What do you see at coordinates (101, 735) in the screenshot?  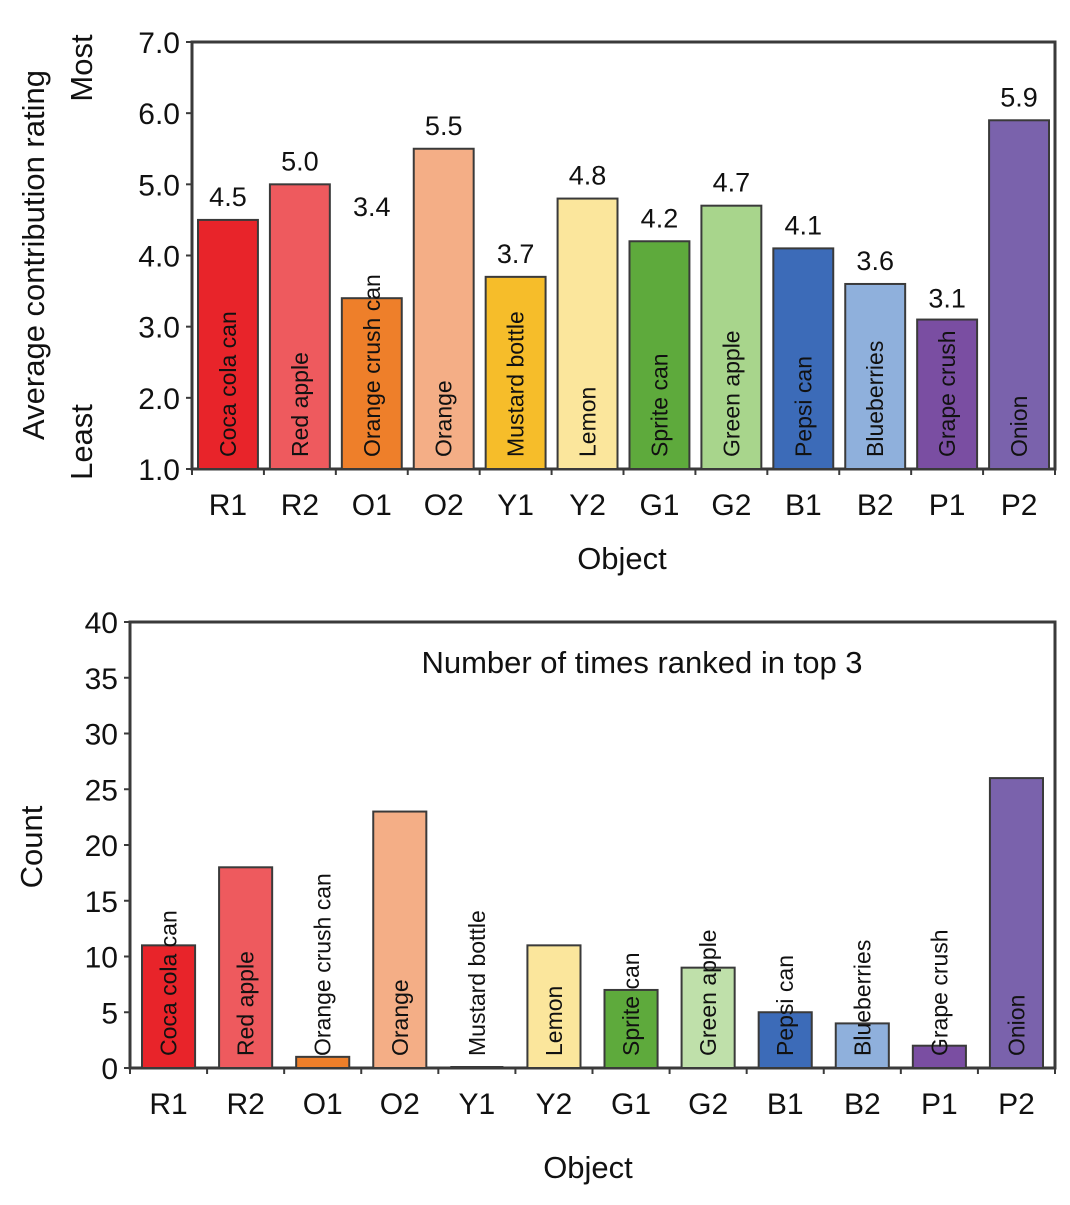 I see `y-tick-label: 30` at bounding box center [101, 735].